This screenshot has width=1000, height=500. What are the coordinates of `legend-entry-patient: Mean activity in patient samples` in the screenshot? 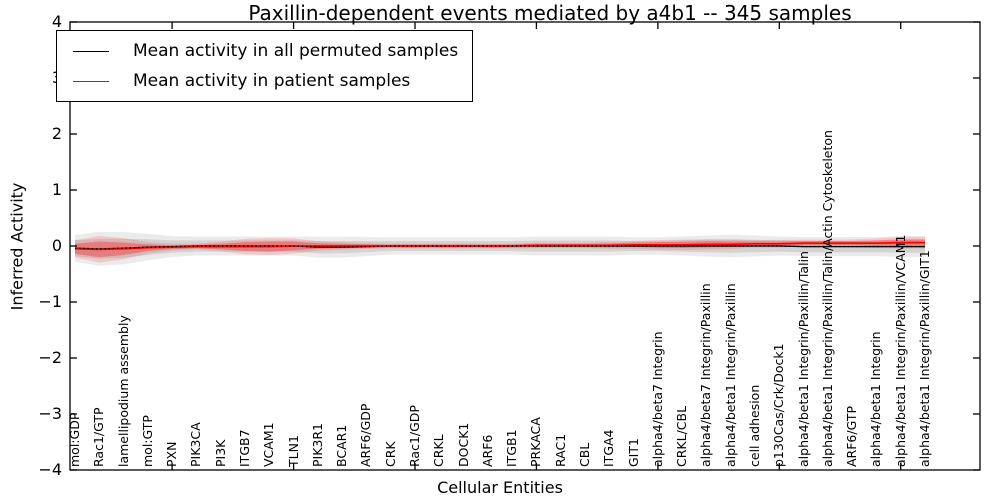 It's located at (265, 81).